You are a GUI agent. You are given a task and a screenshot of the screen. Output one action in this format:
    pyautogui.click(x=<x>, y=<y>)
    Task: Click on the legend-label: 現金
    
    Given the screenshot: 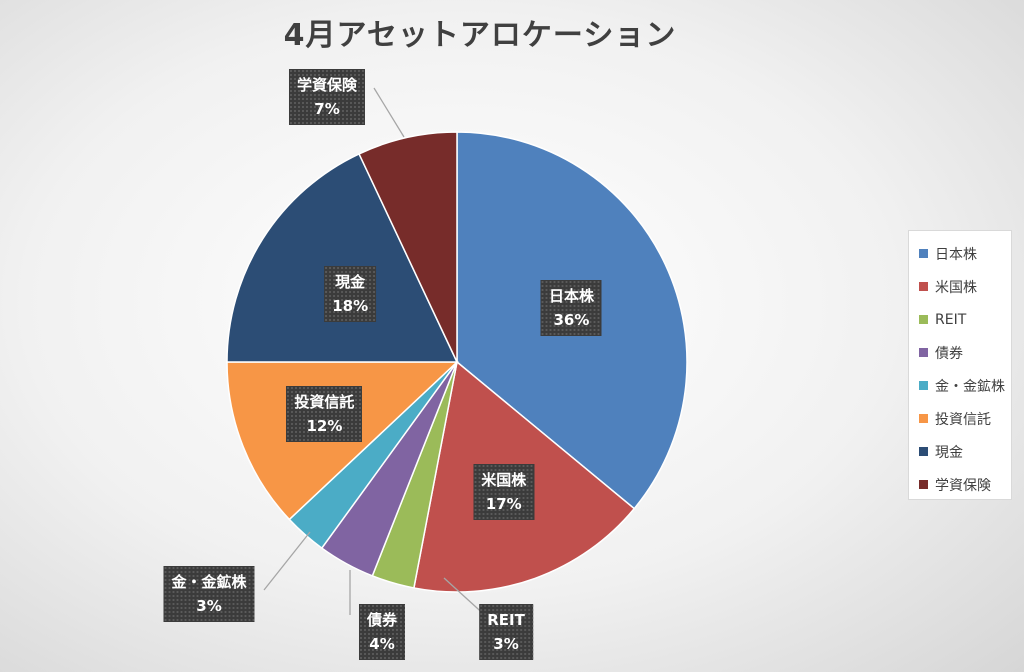 What is the action you would take?
    pyautogui.click(x=949, y=452)
    